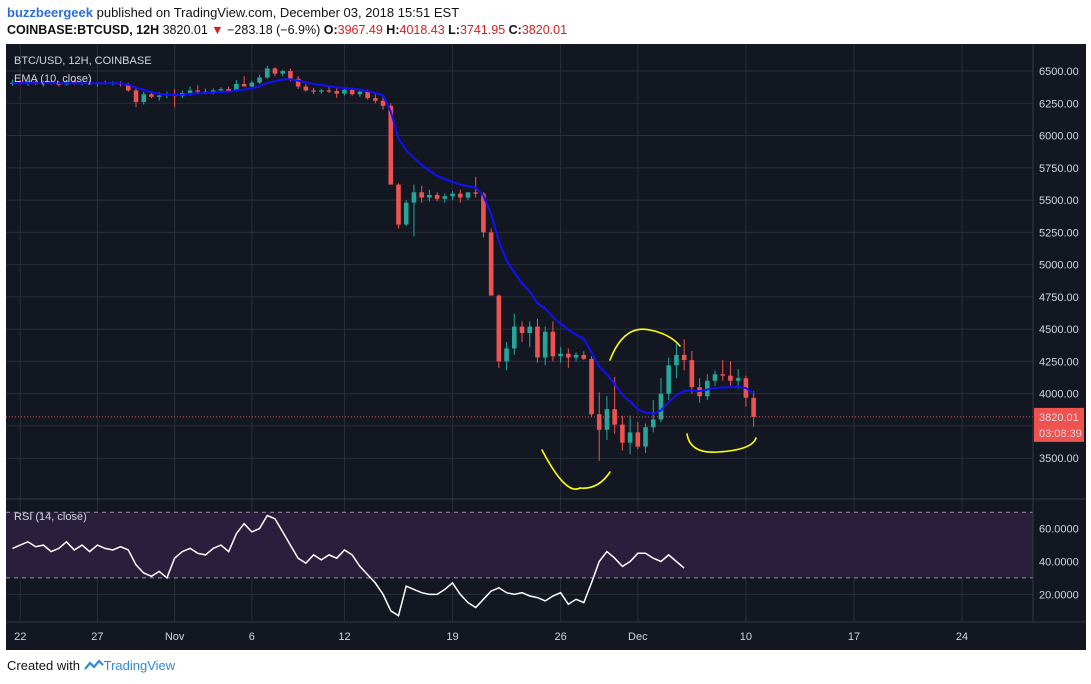 The height and width of the screenshot is (684, 1091). I want to click on time-tick-label: 10, so click(746, 637).